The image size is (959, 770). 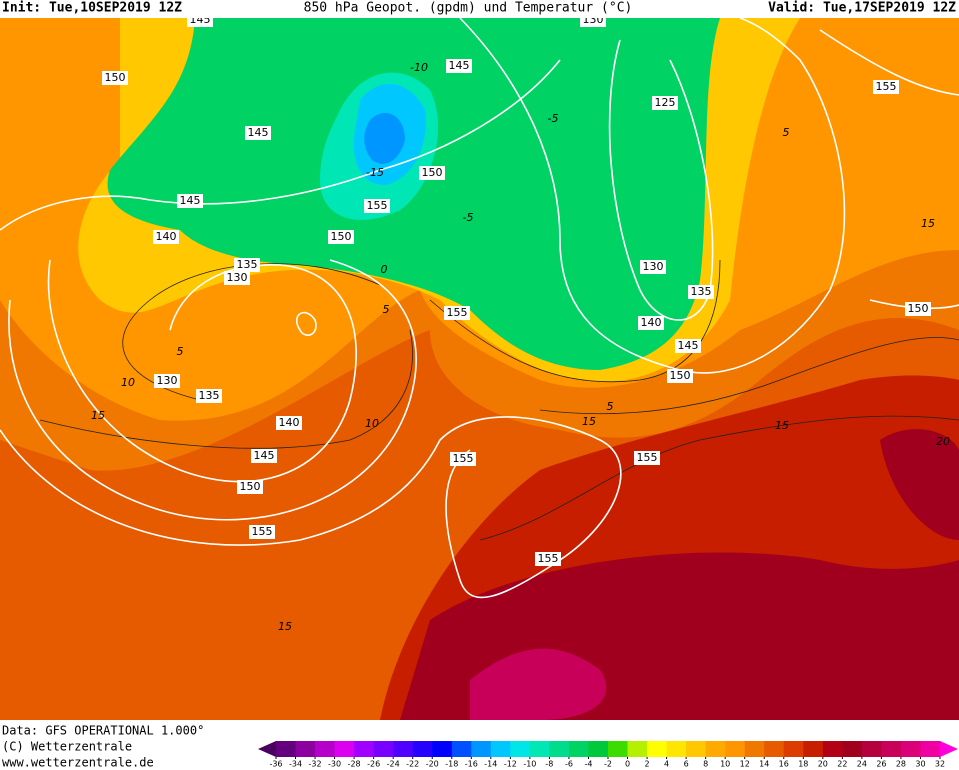 I want to click on copyright: (C) Wetterzentrale, so click(x=67, y=747).